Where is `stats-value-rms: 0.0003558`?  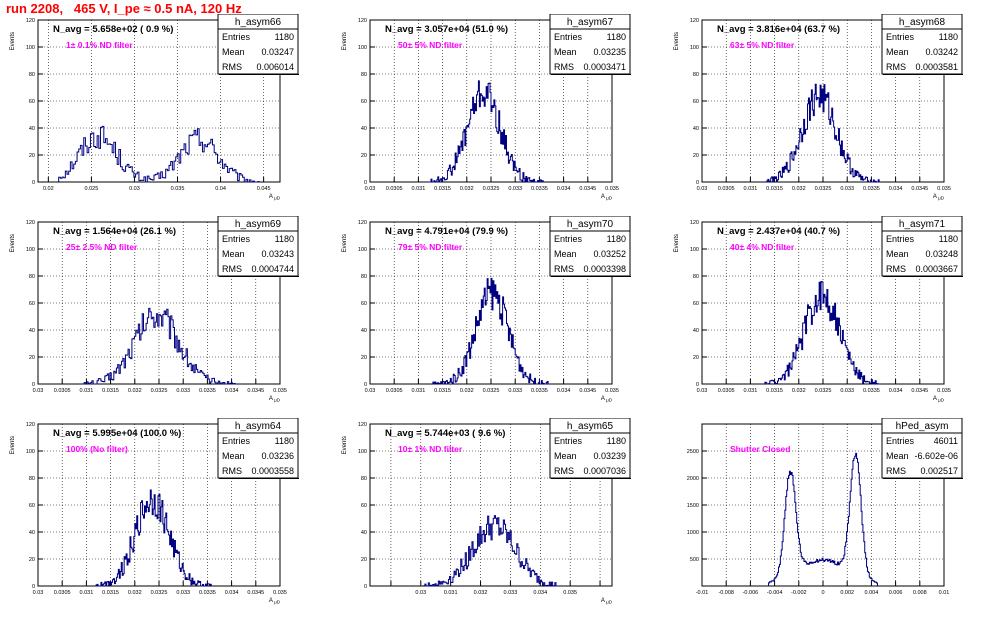
stats-value-rms: 0.0003558 is located at coordinates (272, 471).